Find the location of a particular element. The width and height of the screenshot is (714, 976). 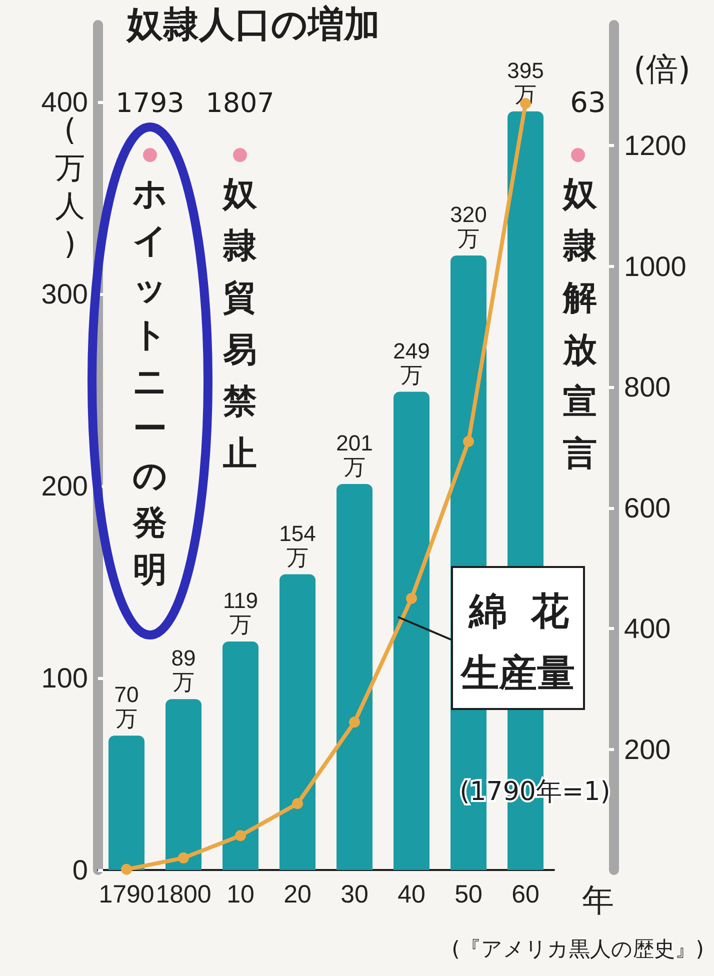

y-tick-label: 300 is located at coordinates (64, 294).